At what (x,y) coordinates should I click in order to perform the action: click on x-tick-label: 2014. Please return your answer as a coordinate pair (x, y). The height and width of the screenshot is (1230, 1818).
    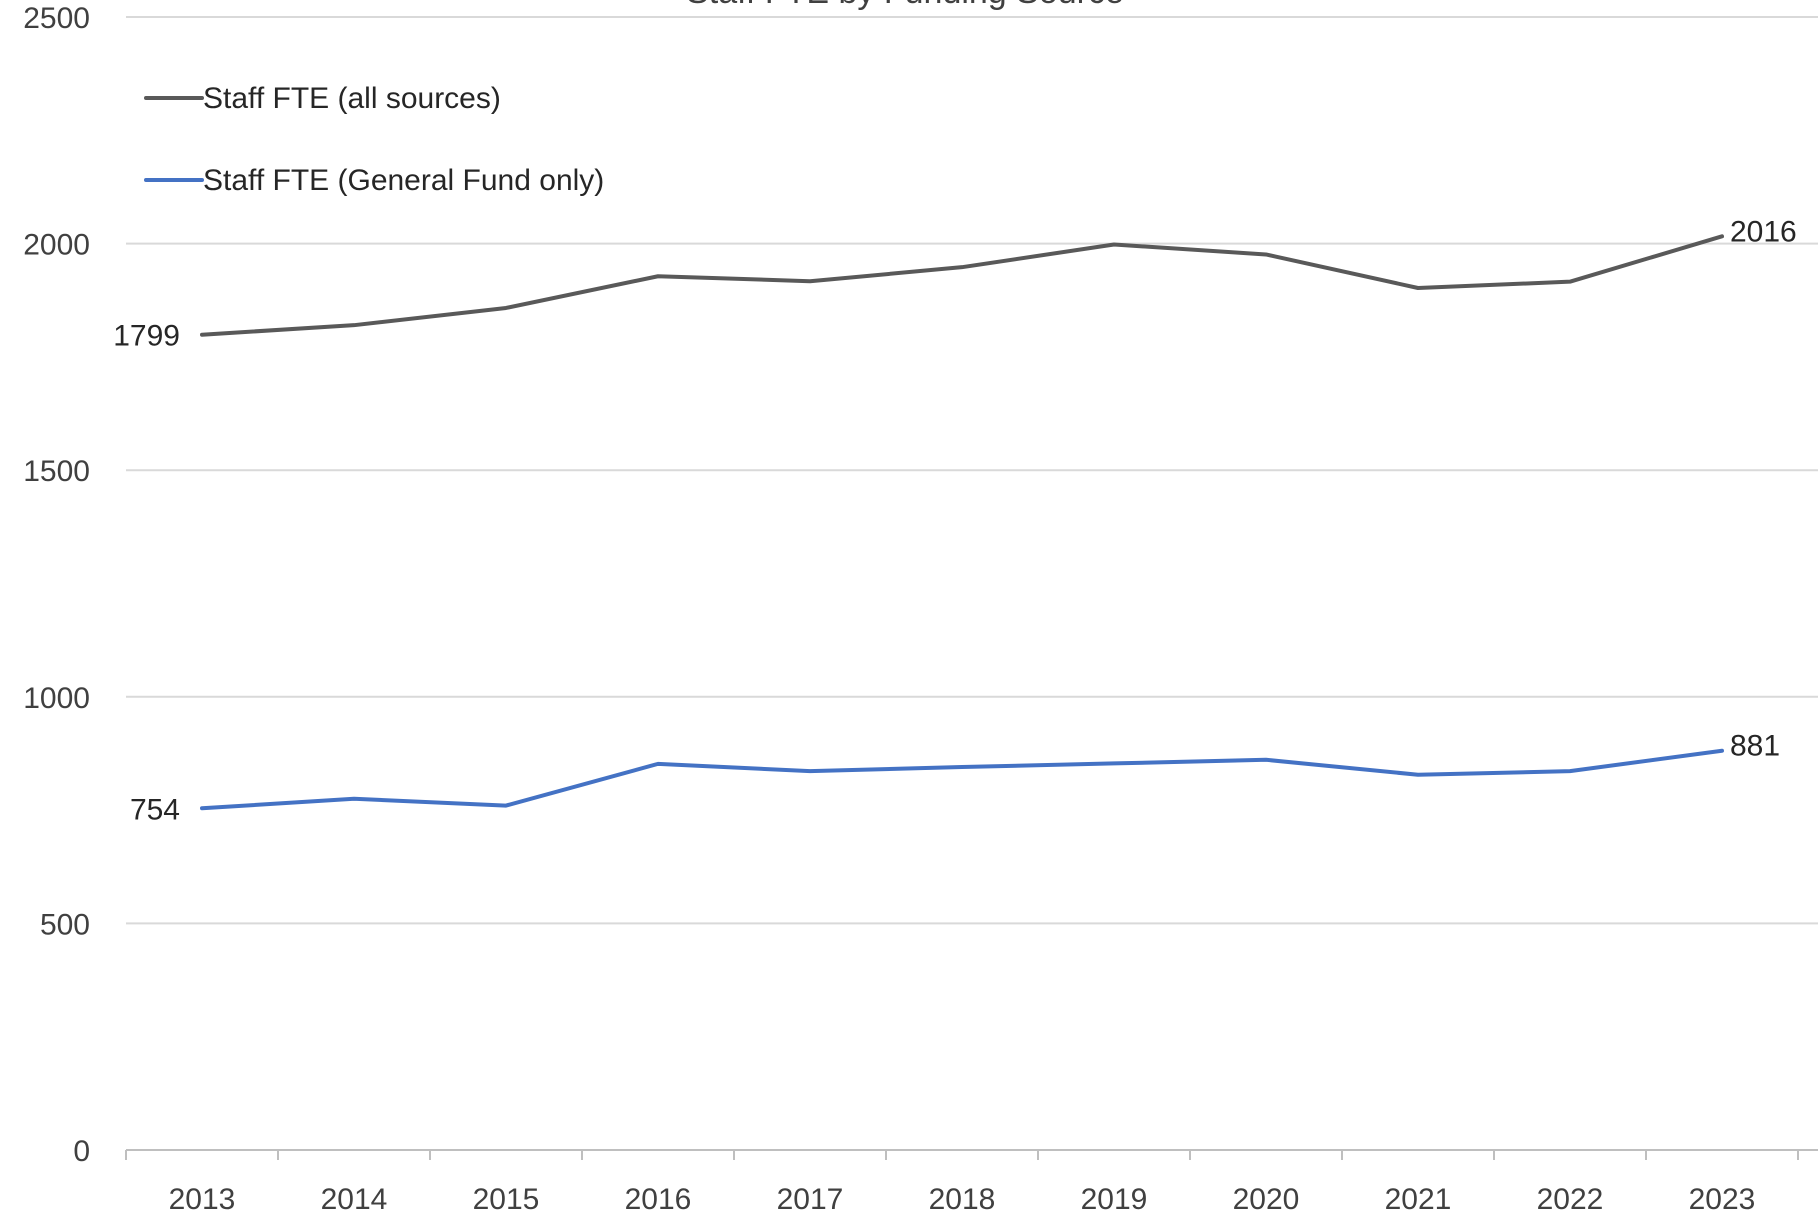
    Looking at the image, I should click on (354, 1199).